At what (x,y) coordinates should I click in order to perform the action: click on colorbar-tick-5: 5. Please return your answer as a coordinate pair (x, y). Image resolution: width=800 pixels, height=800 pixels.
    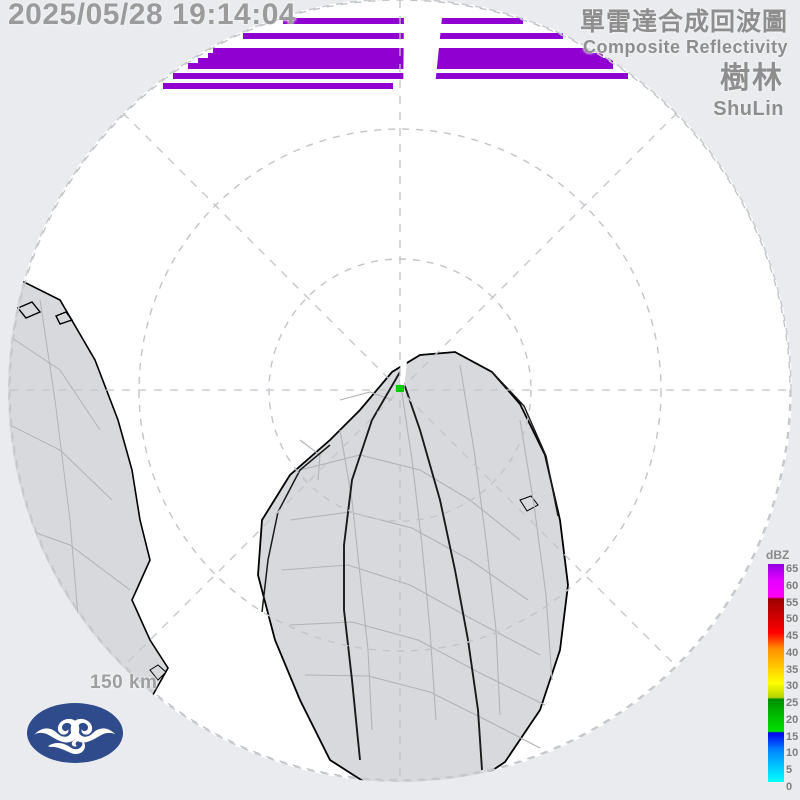
    Looking at the image, I should click on (789, 770).